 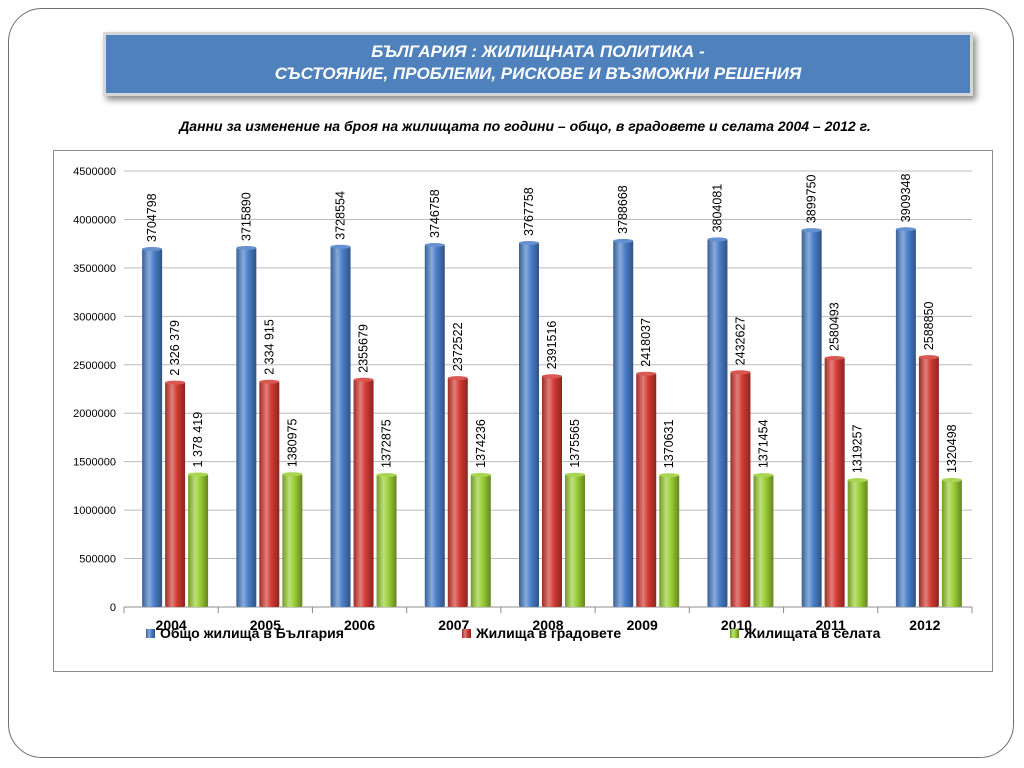 I want to click on title-line-1: БЪЛГАРИЯ : ЖИЛИЩНАТА ПОЛИТИКА -, so click(x=538, y=51).